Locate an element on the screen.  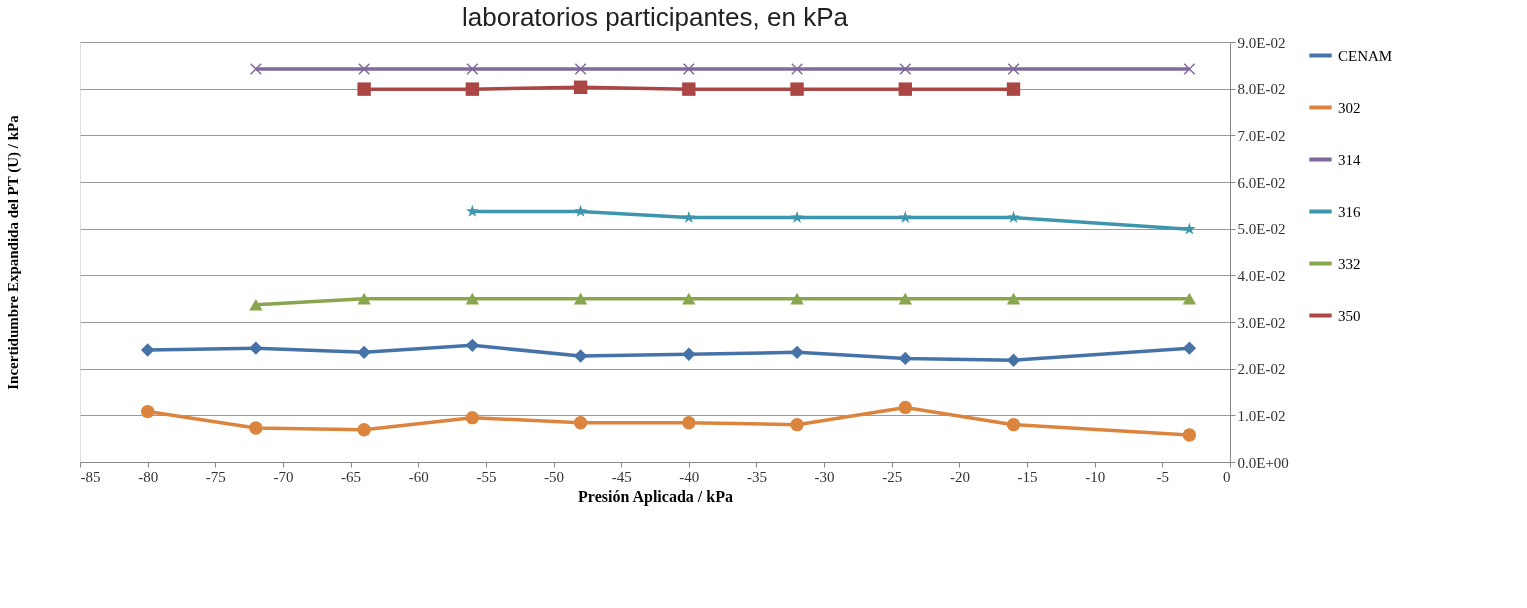
legend-label: 316 is located at coordinates (1349, 211).